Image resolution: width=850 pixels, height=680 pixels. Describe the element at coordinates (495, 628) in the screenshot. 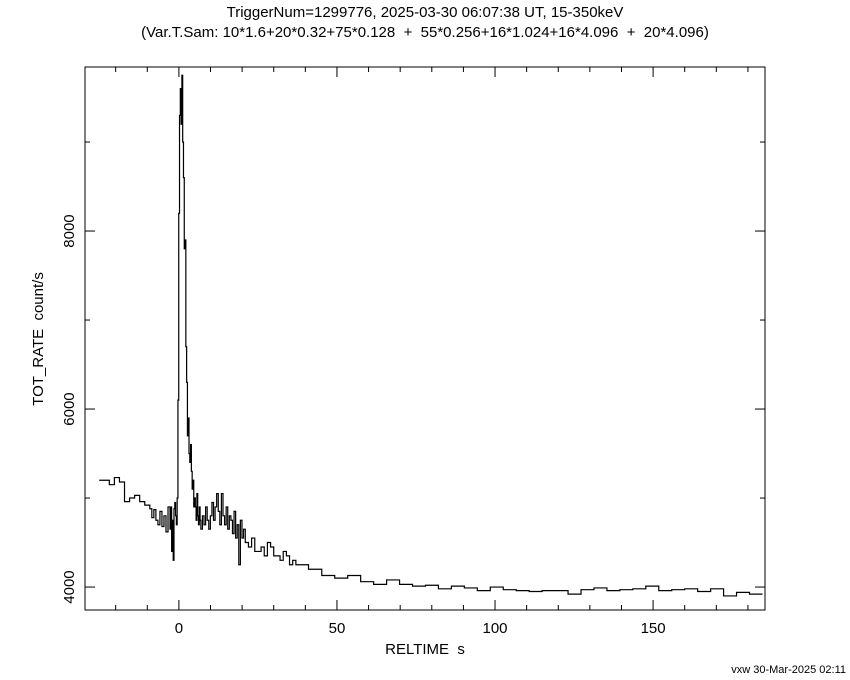

I see `x-tick-label: 100` at that location.